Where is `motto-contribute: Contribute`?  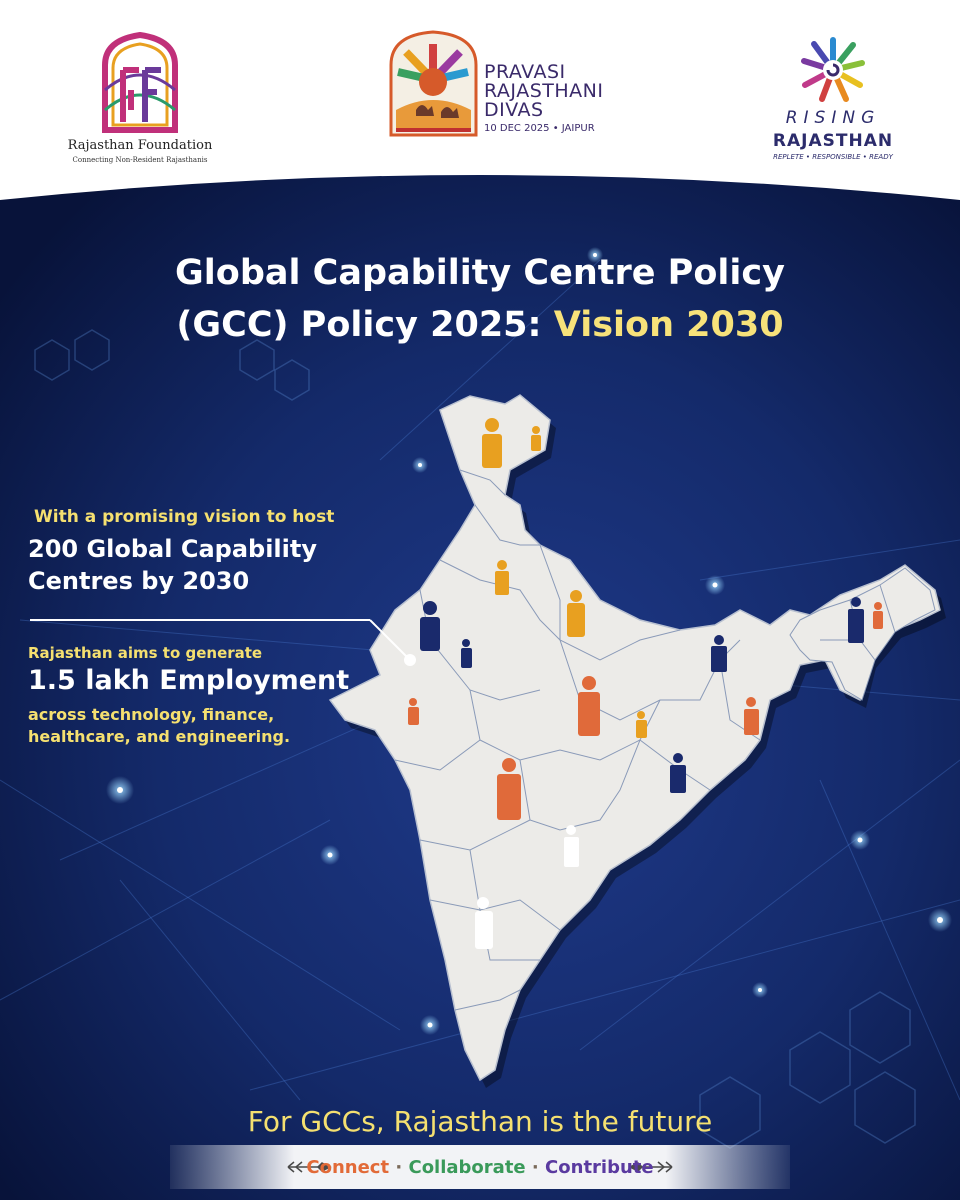
motto-contribute: Contribute is located at coordinates (599, 1167).